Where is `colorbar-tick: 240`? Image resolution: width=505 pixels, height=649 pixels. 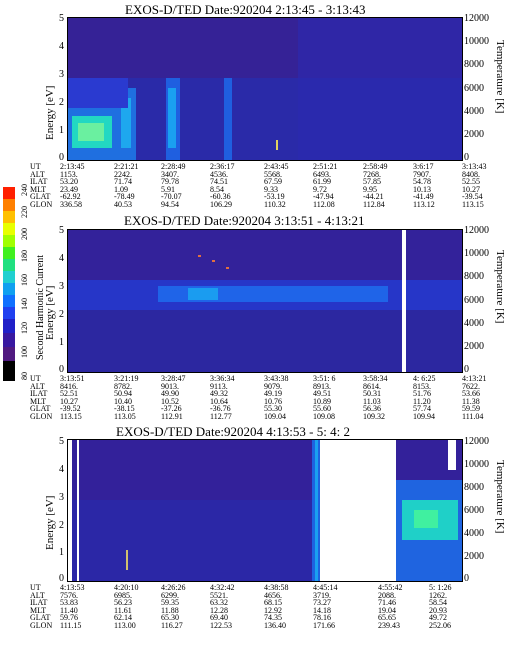 colorbar-tick: 240 is located at coordinates (24, 190).